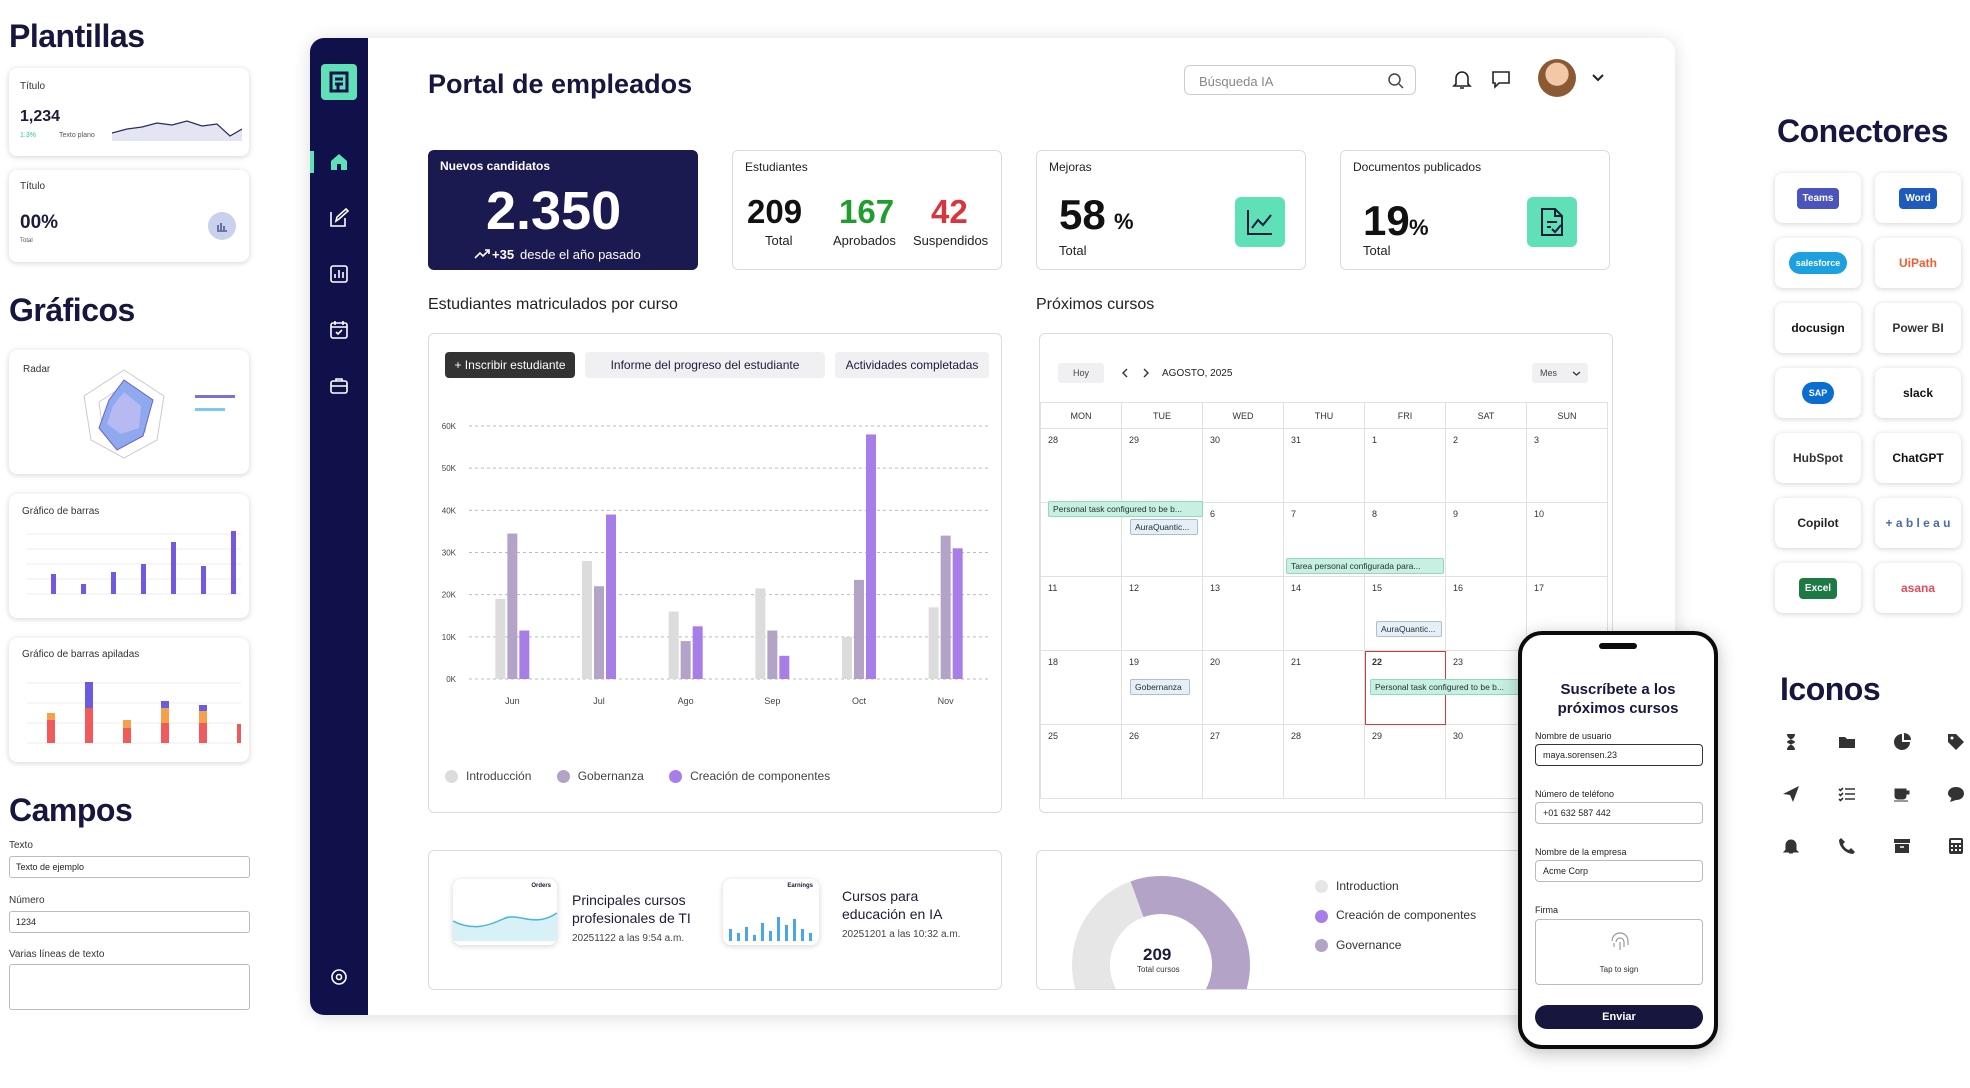 The width and height of the screenshot is (1970, 1088). What do you see at coordinates (1918, 393) in the screenshot?
I see `connector-slack: slack` at bounding box center [1918, 393].